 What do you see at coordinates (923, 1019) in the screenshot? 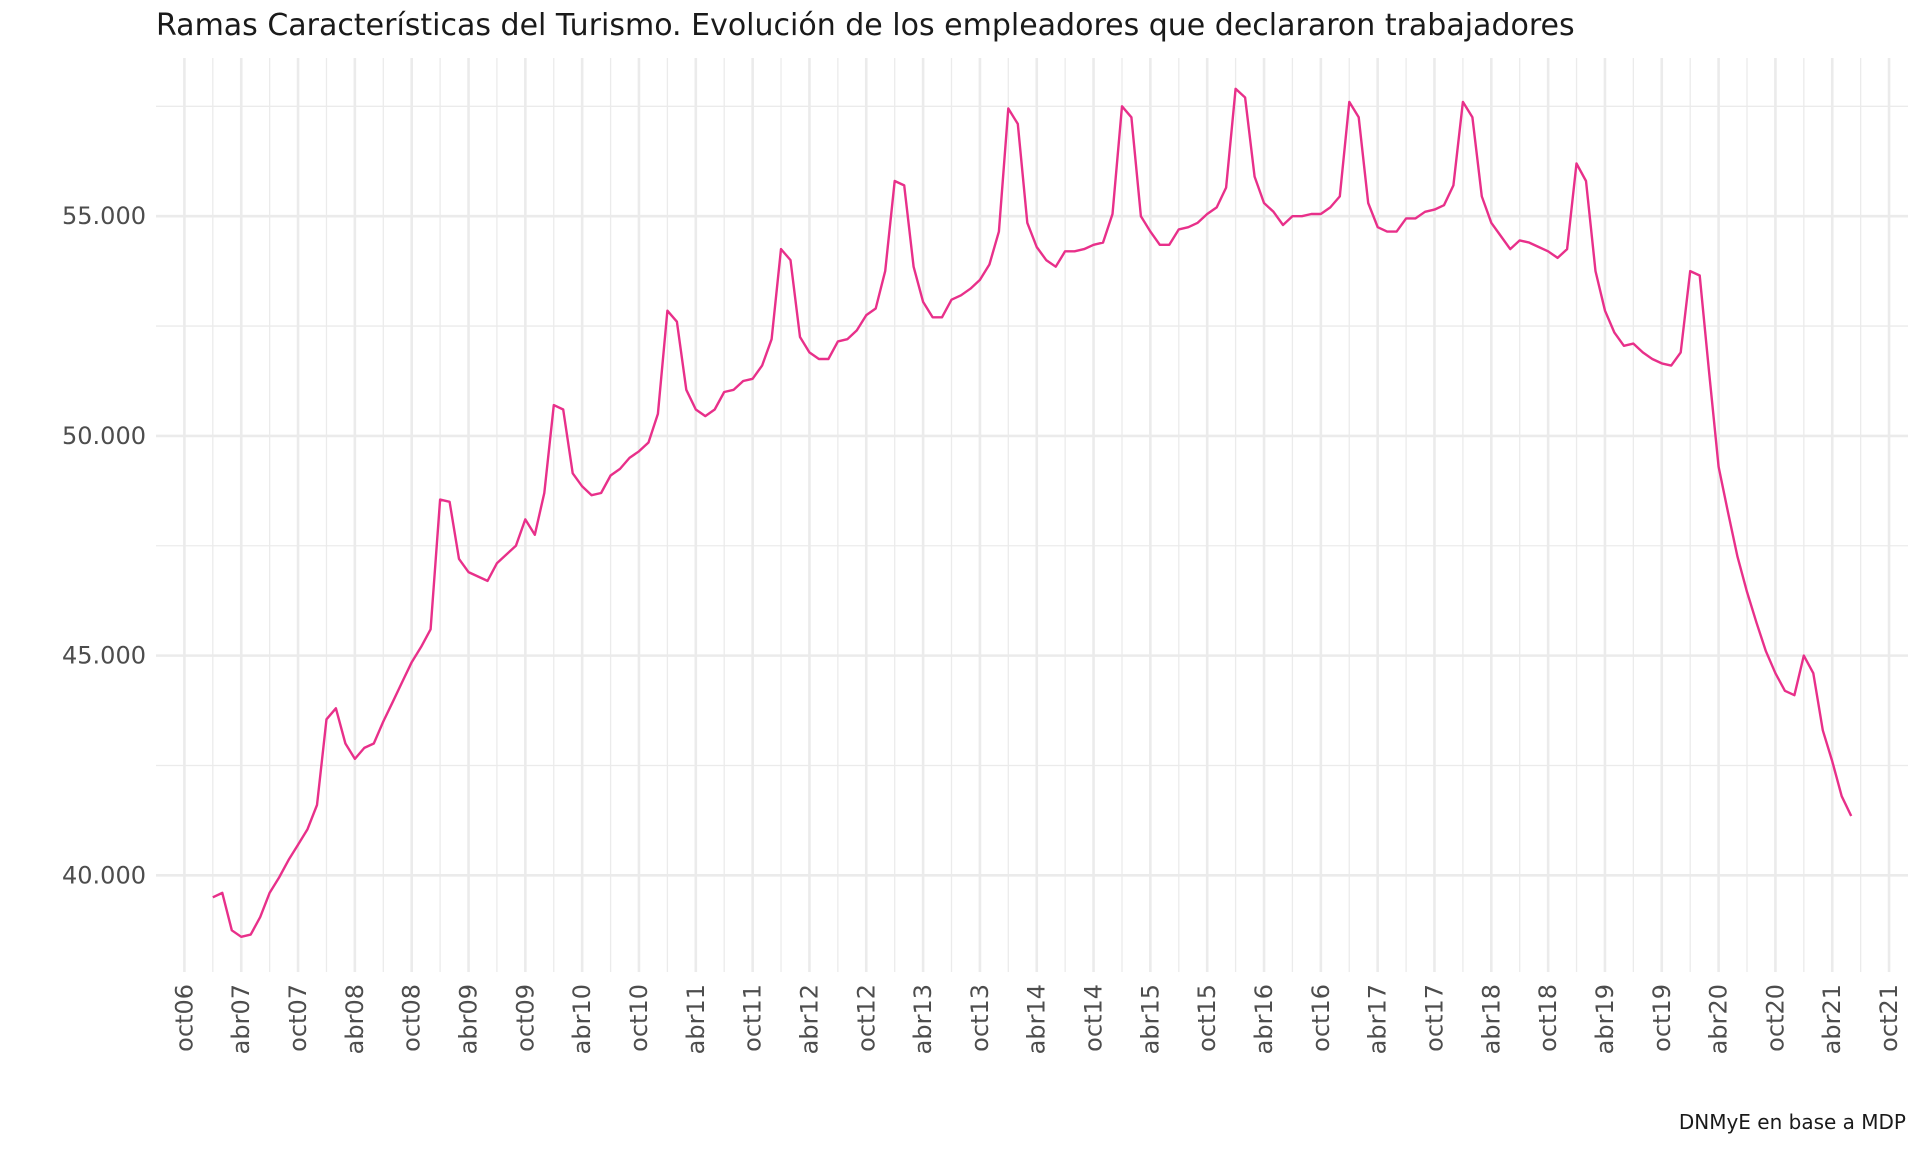
I see `x-tick-label: abr13` at bounding box center [923, 1019].